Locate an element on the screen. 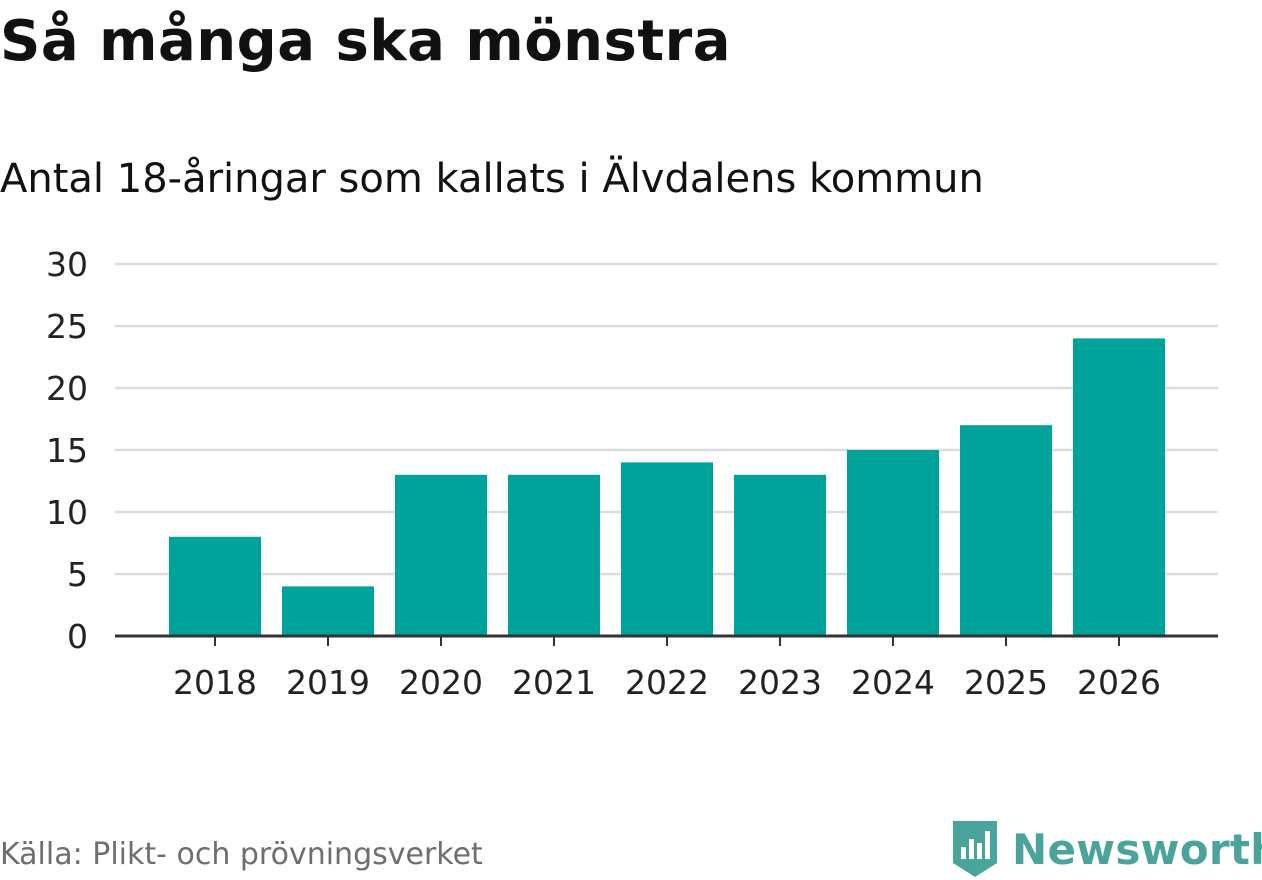 The width and height of the screenshot is (1262, 880). y-tick-label-5: 5 is located at coordinates (77, 574).